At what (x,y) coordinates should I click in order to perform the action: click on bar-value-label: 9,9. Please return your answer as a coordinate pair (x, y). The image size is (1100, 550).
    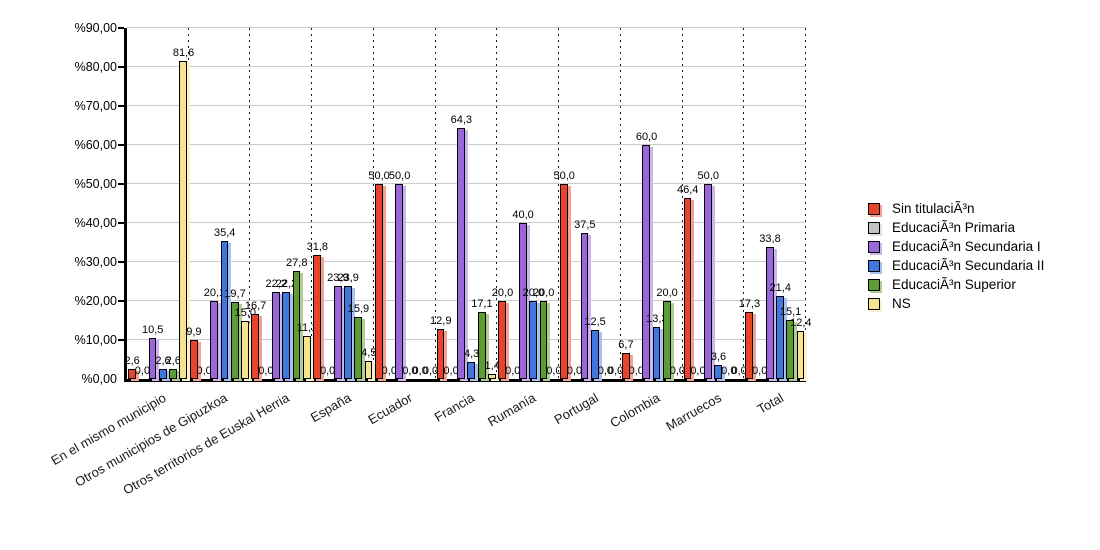
    Looking at the image, I should click on (194, 332).